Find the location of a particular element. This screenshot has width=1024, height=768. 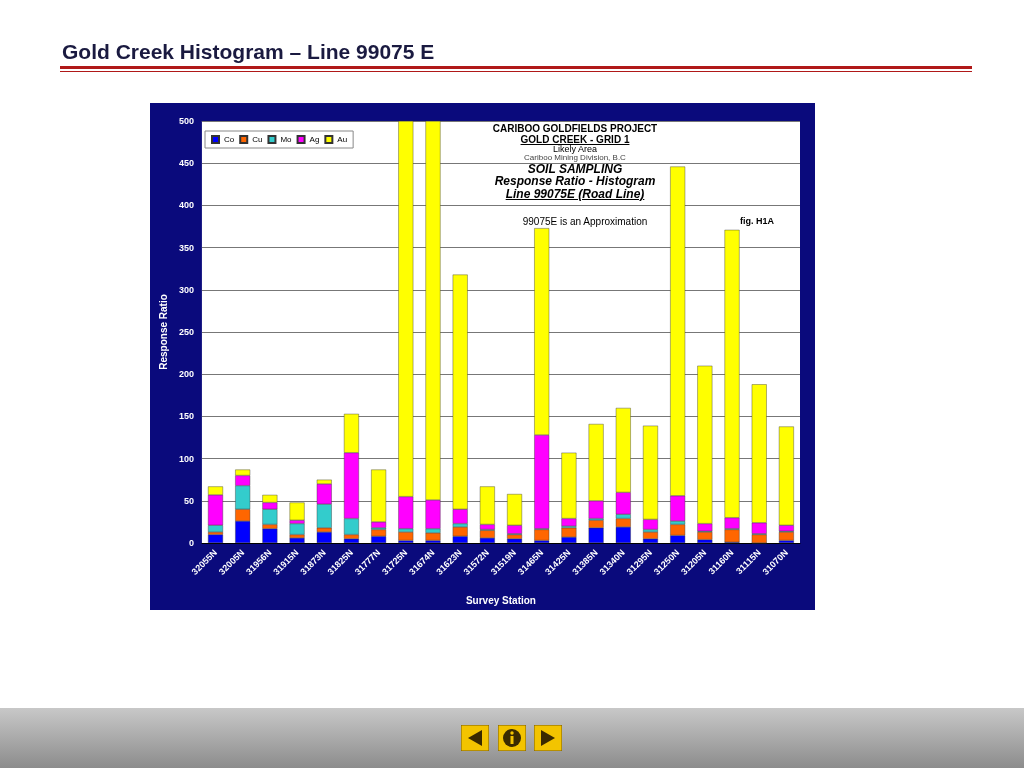

y-tick-label: 200 is located at coordinates (186, 374).